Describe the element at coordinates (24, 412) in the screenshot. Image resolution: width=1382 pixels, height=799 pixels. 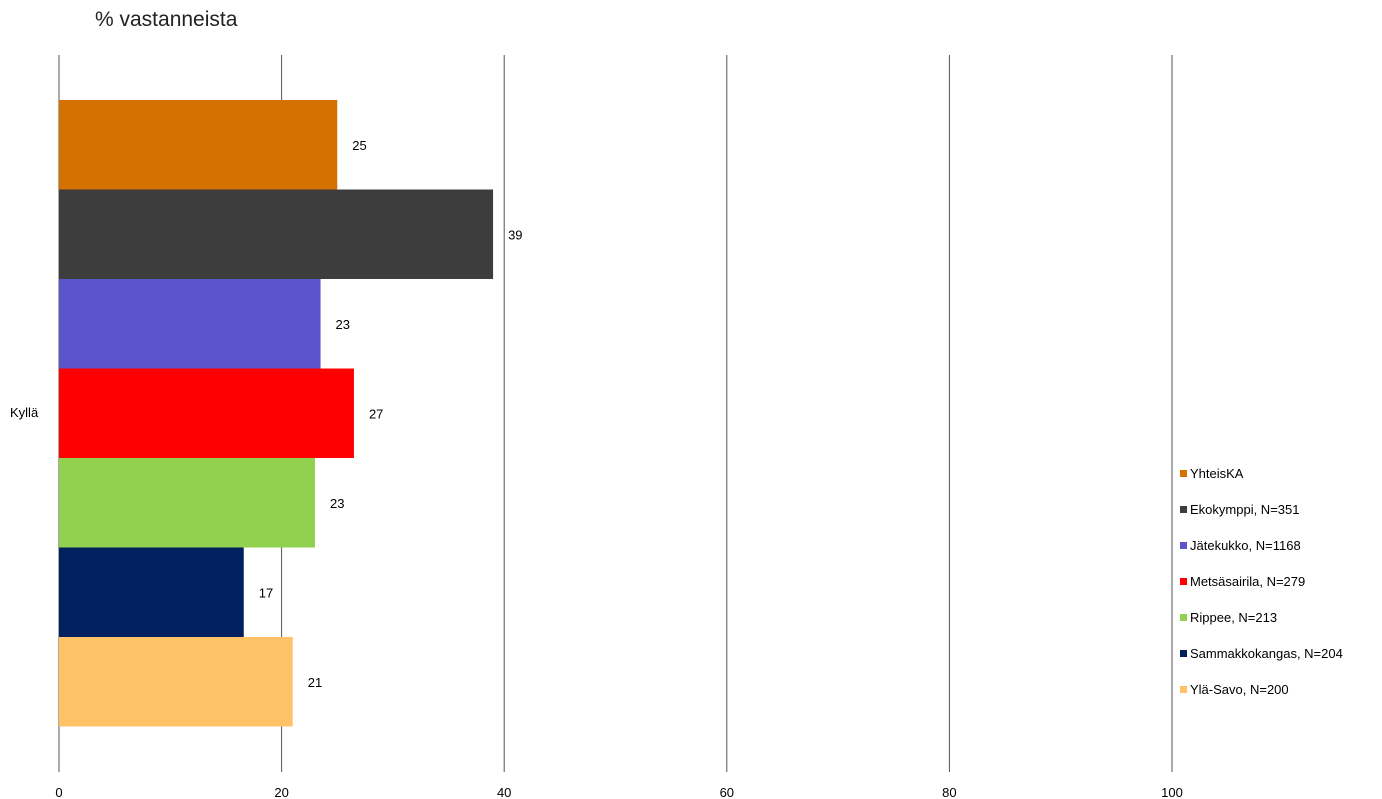
I see `category-label: Kyllä` at that location.